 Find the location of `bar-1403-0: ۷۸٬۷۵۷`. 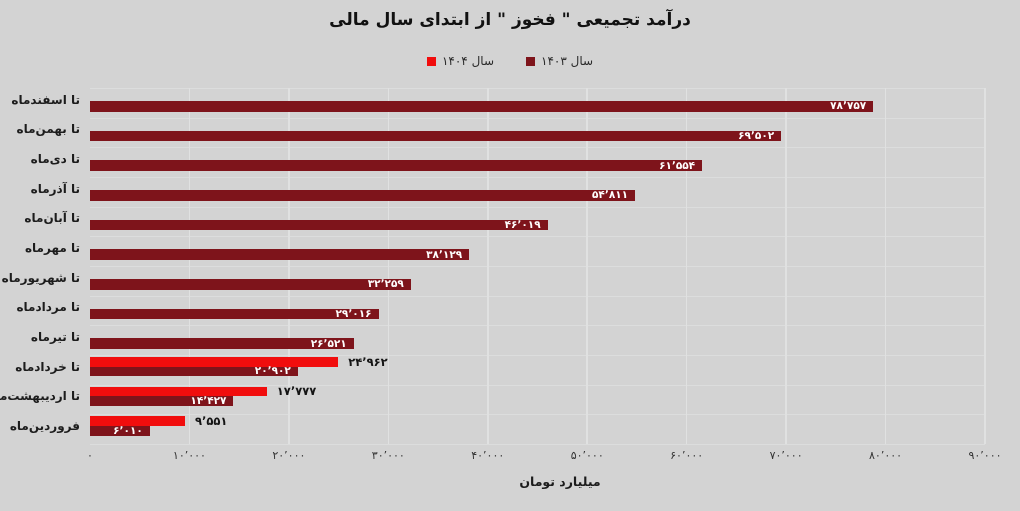

bar-1403-0: ۷۸٬۷۵۷ is located at coordinates (482, 106).